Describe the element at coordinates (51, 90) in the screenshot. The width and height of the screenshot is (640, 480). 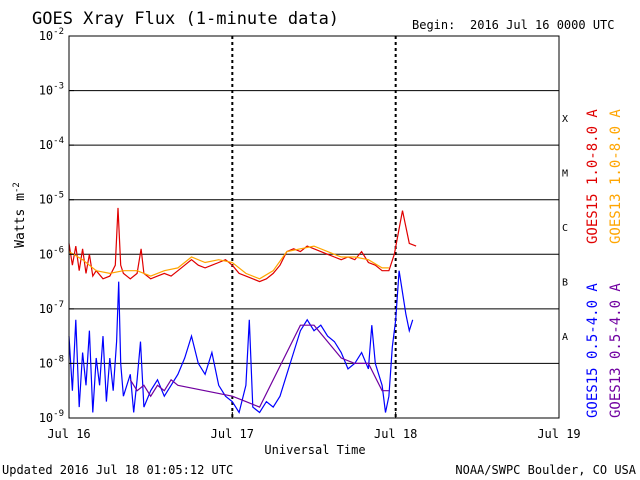
I see `y-tick-label: 10⁻³` at that location.